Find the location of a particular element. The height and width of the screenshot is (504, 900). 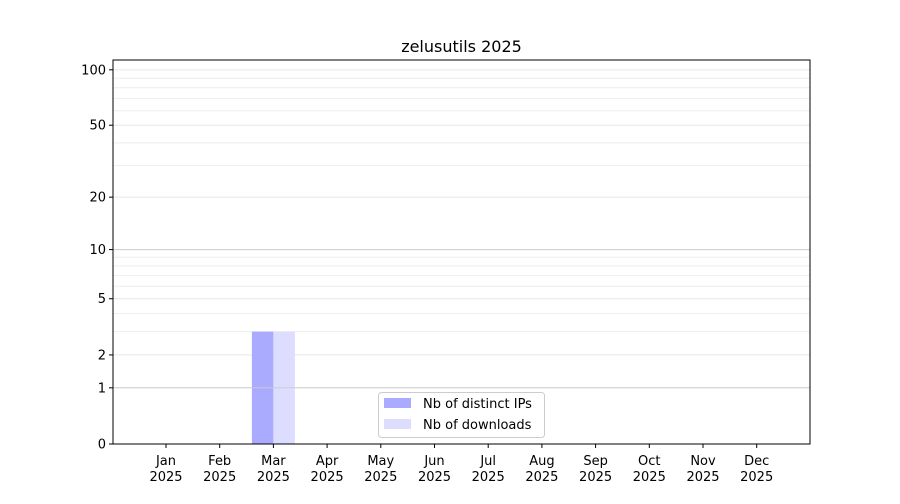

x-tick-label: Mar 2025 is located at coordinates (273, 469).